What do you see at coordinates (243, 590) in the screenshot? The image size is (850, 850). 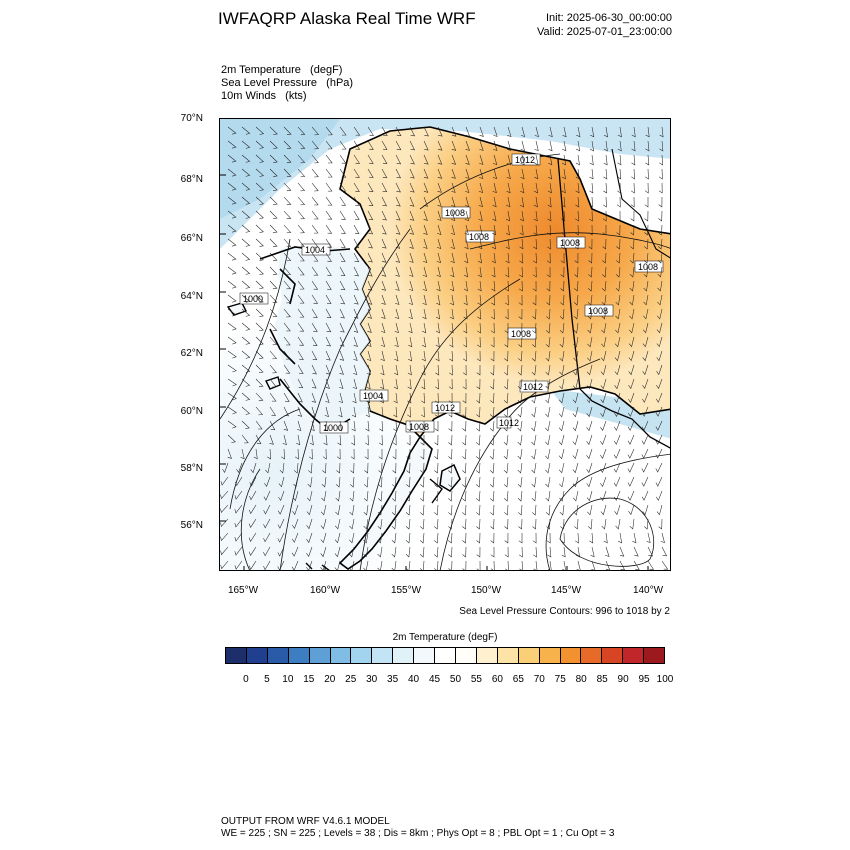 I see `lon-label-165: 165°W` at bounding box center [243, 590].